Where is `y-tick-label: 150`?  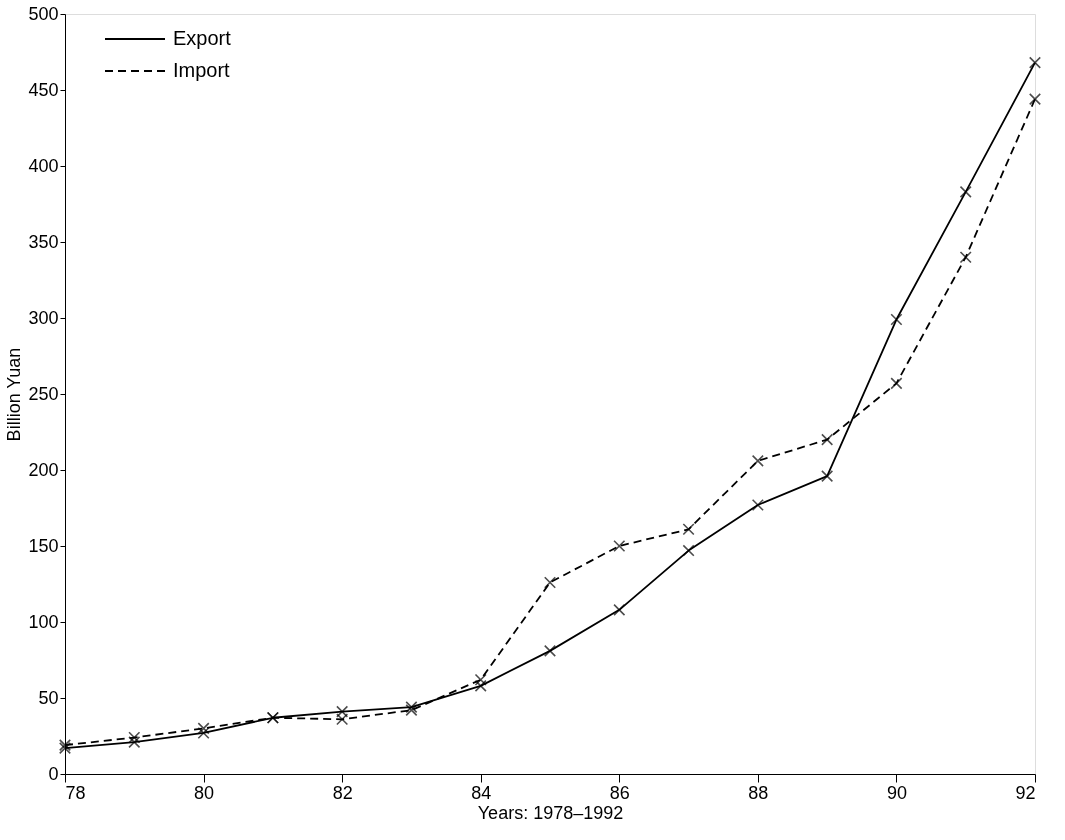
y-tick-label: 150 is located at coordinates (43, 545).